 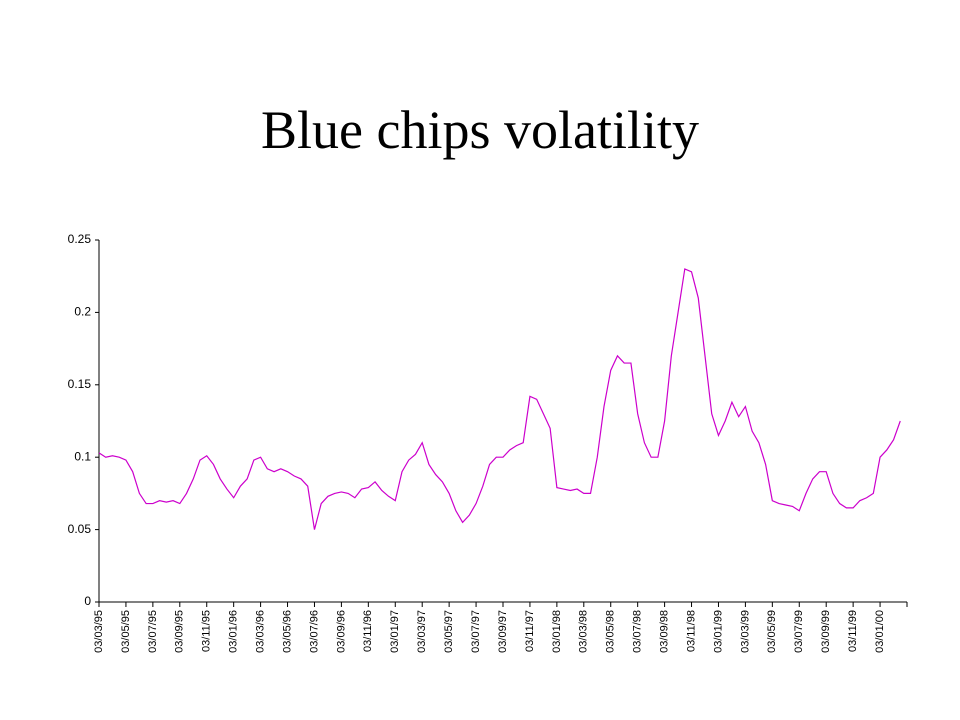 I want to click on x-tick-label: 03/01/98, so click(x=557, y=631).